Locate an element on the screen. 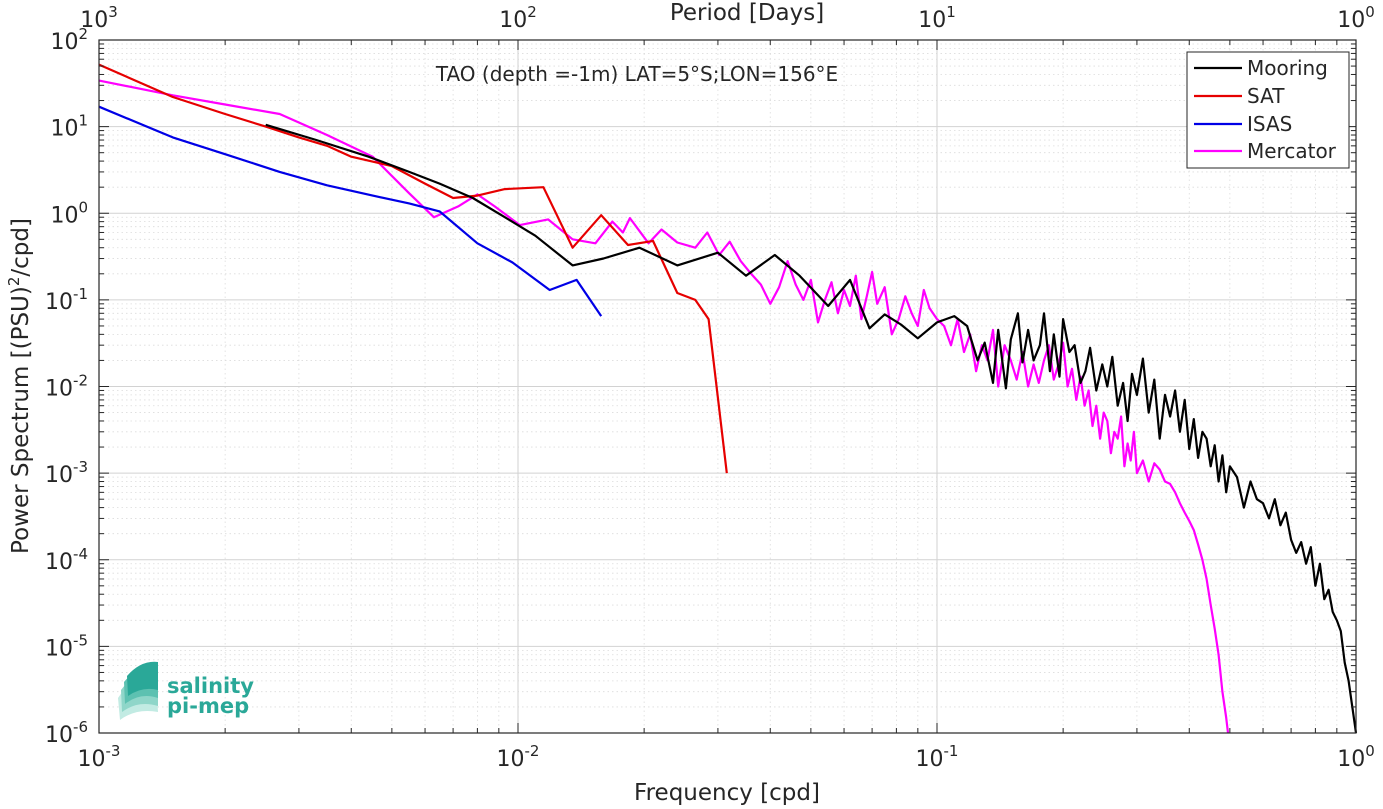  x-tick-label: 10⁻² is located at coordinates (518, 757).